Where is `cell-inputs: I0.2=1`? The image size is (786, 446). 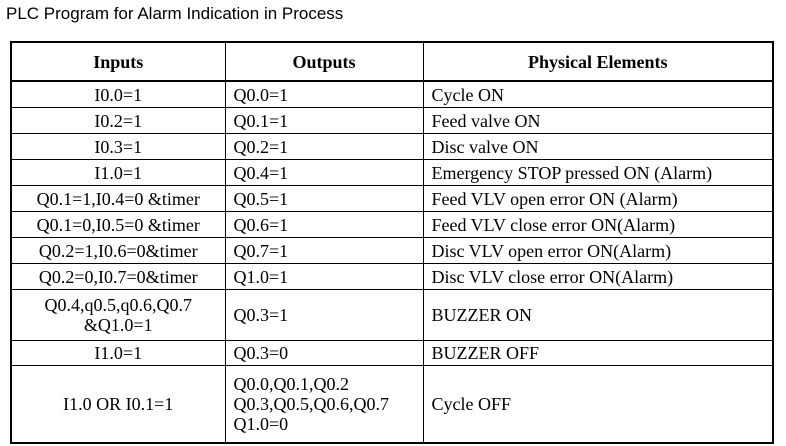
cell-inputs: I0.2=1 is located at coordinates (118, 120).